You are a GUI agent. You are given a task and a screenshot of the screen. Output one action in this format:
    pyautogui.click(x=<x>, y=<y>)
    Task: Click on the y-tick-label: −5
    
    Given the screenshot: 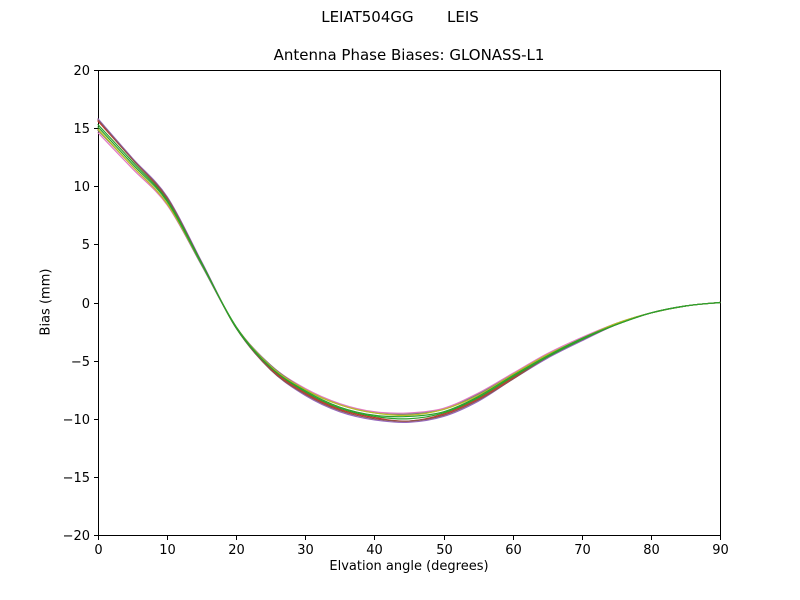 What is the action you would take?
    pyautogui.click(x=80, y=362)
    